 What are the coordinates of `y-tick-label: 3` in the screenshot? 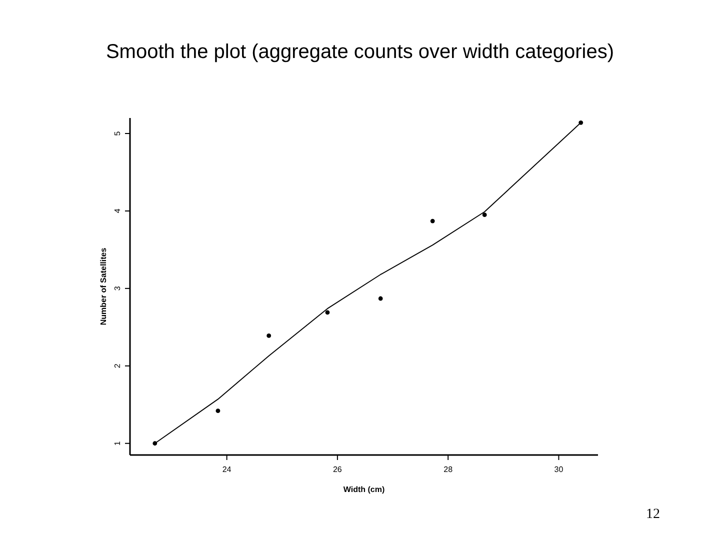 It's located at (117, 288).